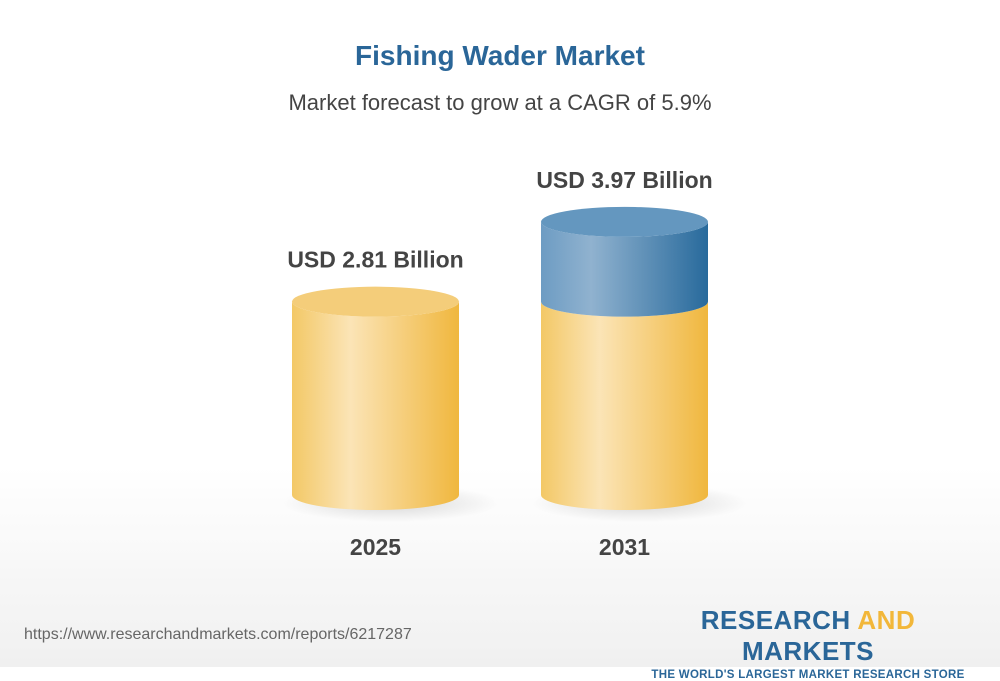 This screenshot has width=1000, height=681. Describe the element at coordinates (624, 547) in the screenshot. I see `x-tick-label: 2031` at that location.